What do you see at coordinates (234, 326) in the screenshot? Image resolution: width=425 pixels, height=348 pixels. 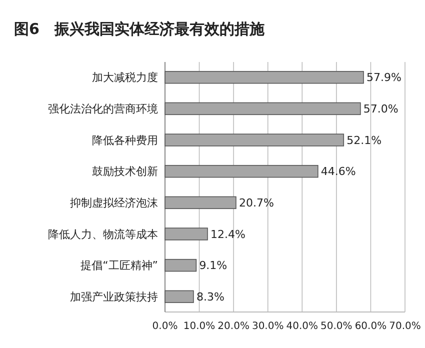 I see `x-tick-label: 20.0%` at bounding box center [234, 326].